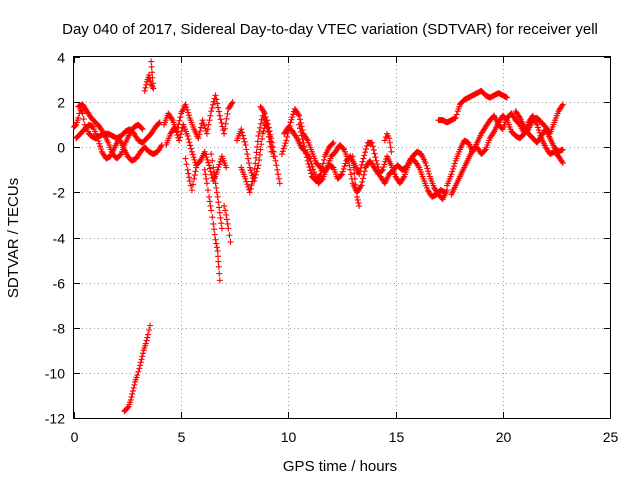 This screenshot has height=480, width=640. Describe the element at coordinates (61, 148) in the screenshot. I see `y-tick-label: 0` at that location.